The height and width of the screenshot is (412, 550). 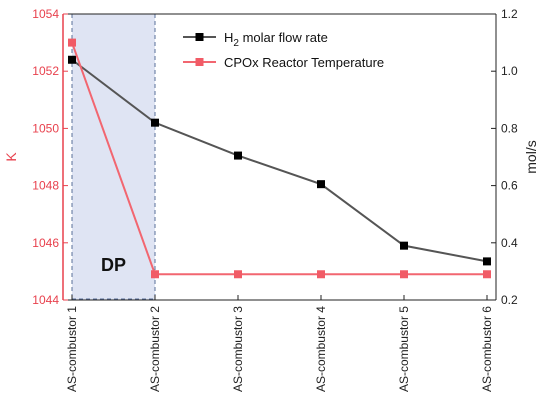 What do you see at coordinates (199, 62) in the screenshot?
I see `legend-1-swatch-marker` at bounding box center [199, 62].